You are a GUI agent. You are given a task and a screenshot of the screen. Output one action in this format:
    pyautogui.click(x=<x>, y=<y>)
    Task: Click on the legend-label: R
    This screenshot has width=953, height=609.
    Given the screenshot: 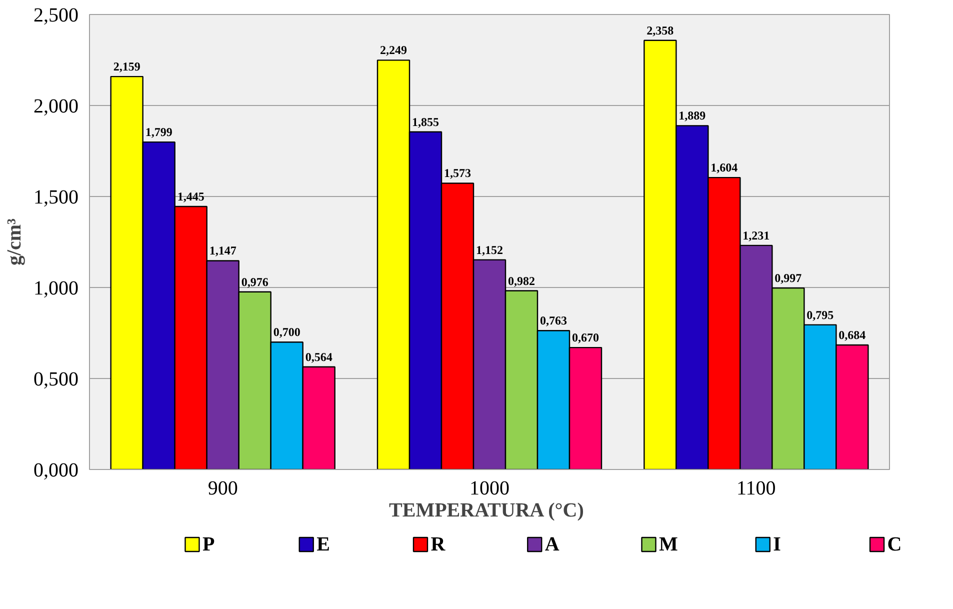 What is the action you would take?
    pyautogui.click(x=438, y=545)
    